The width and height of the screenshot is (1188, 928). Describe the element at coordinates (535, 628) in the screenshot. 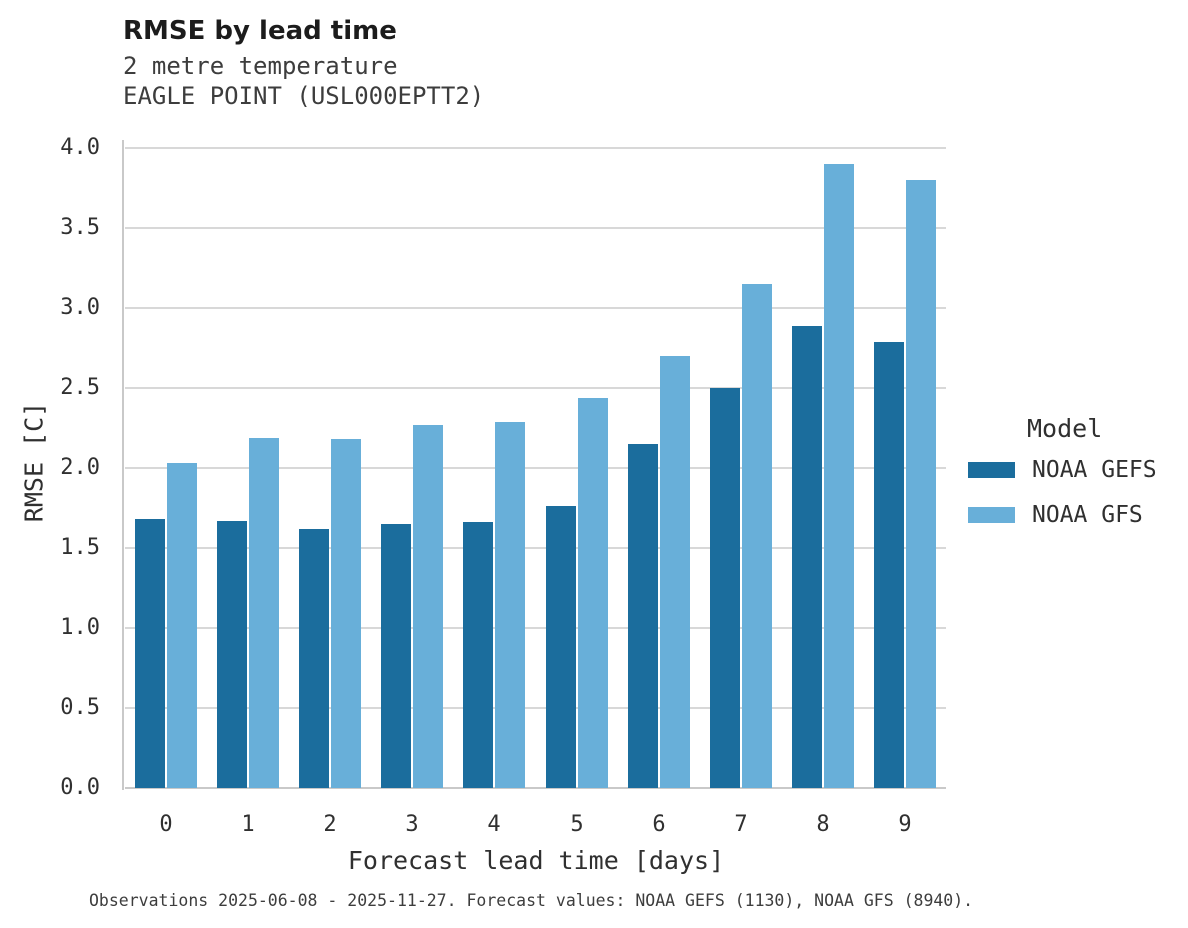

I see `gridline-y-1.0` at that location.